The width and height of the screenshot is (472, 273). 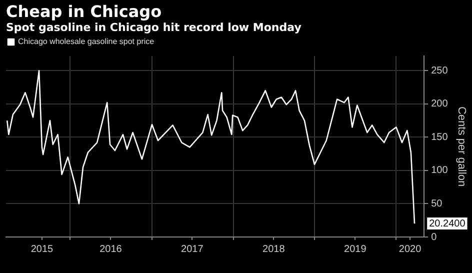 I want to click on y-tick-label: 50, so click(x=437, y=204).